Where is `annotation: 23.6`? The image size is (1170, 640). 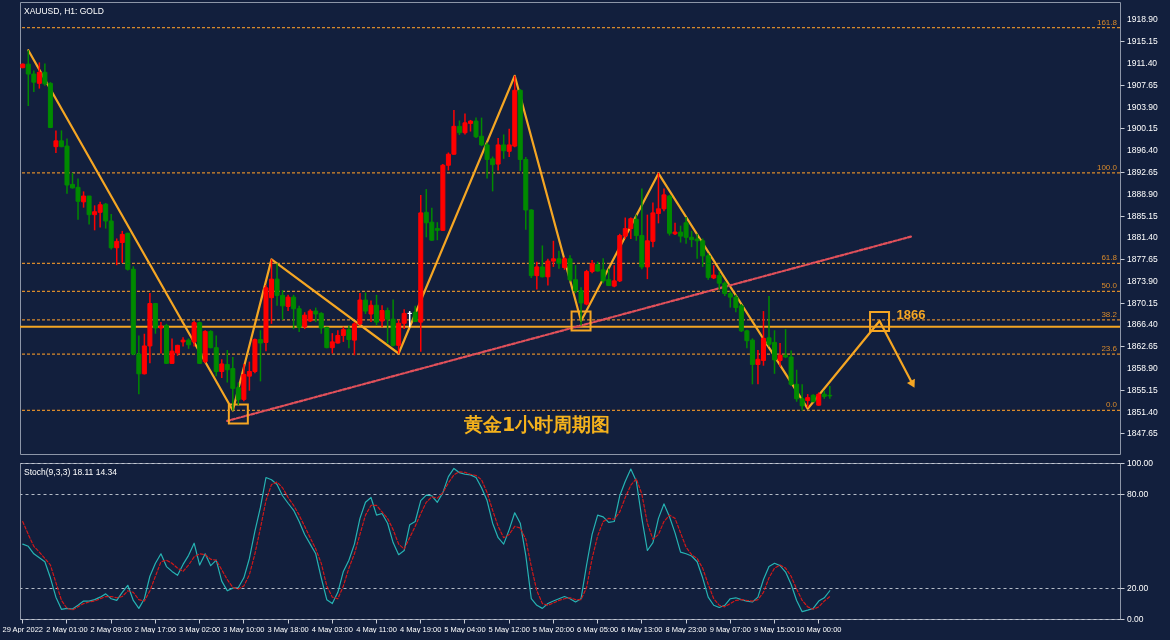 annotation: 23.6 is located at coordinates (1109, 349).